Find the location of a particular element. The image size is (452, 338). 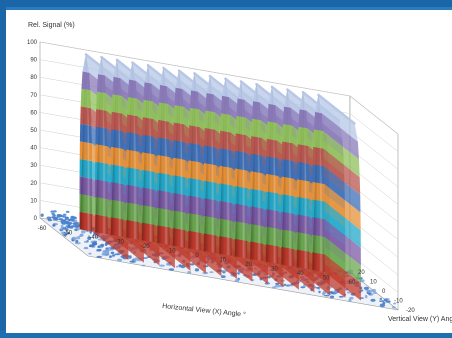

z-tick-label: 50 is located at coordinates (33, 131).